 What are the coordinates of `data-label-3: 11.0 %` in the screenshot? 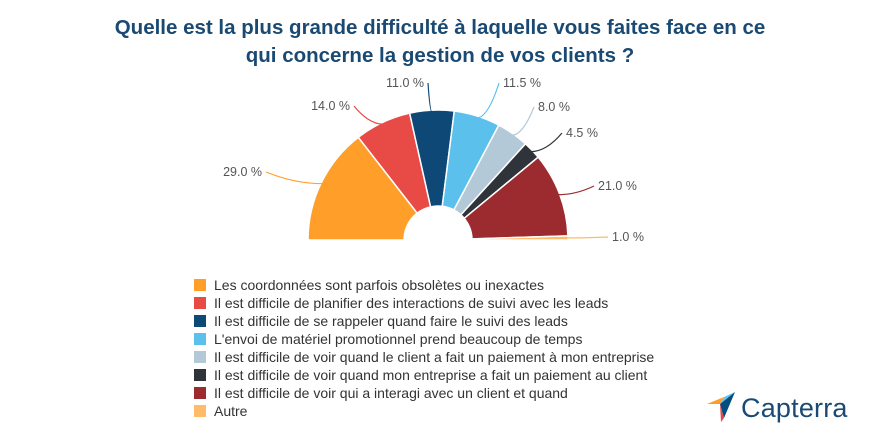 It's located at (405, 83).